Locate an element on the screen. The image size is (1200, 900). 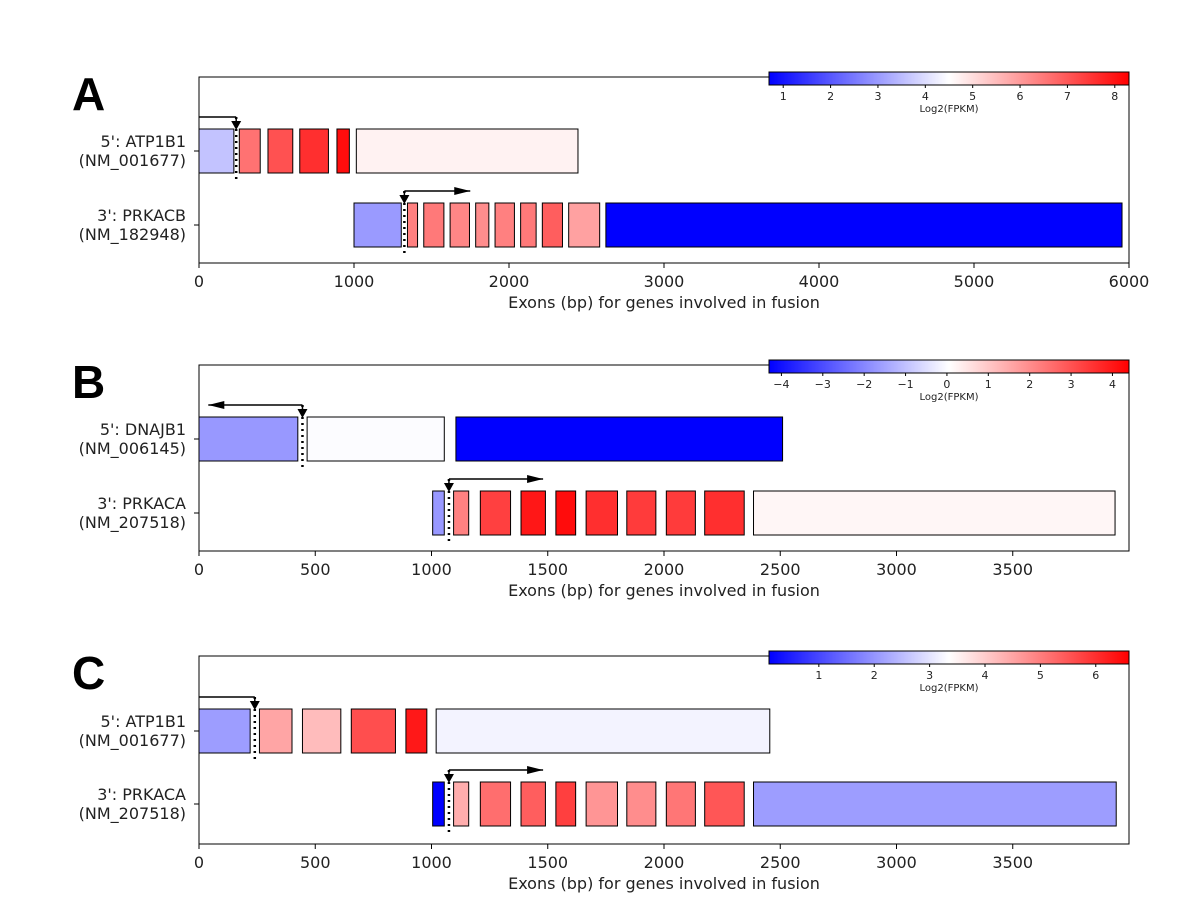
colorbar-tick-label: −3 is located at coordinates (823, 384).